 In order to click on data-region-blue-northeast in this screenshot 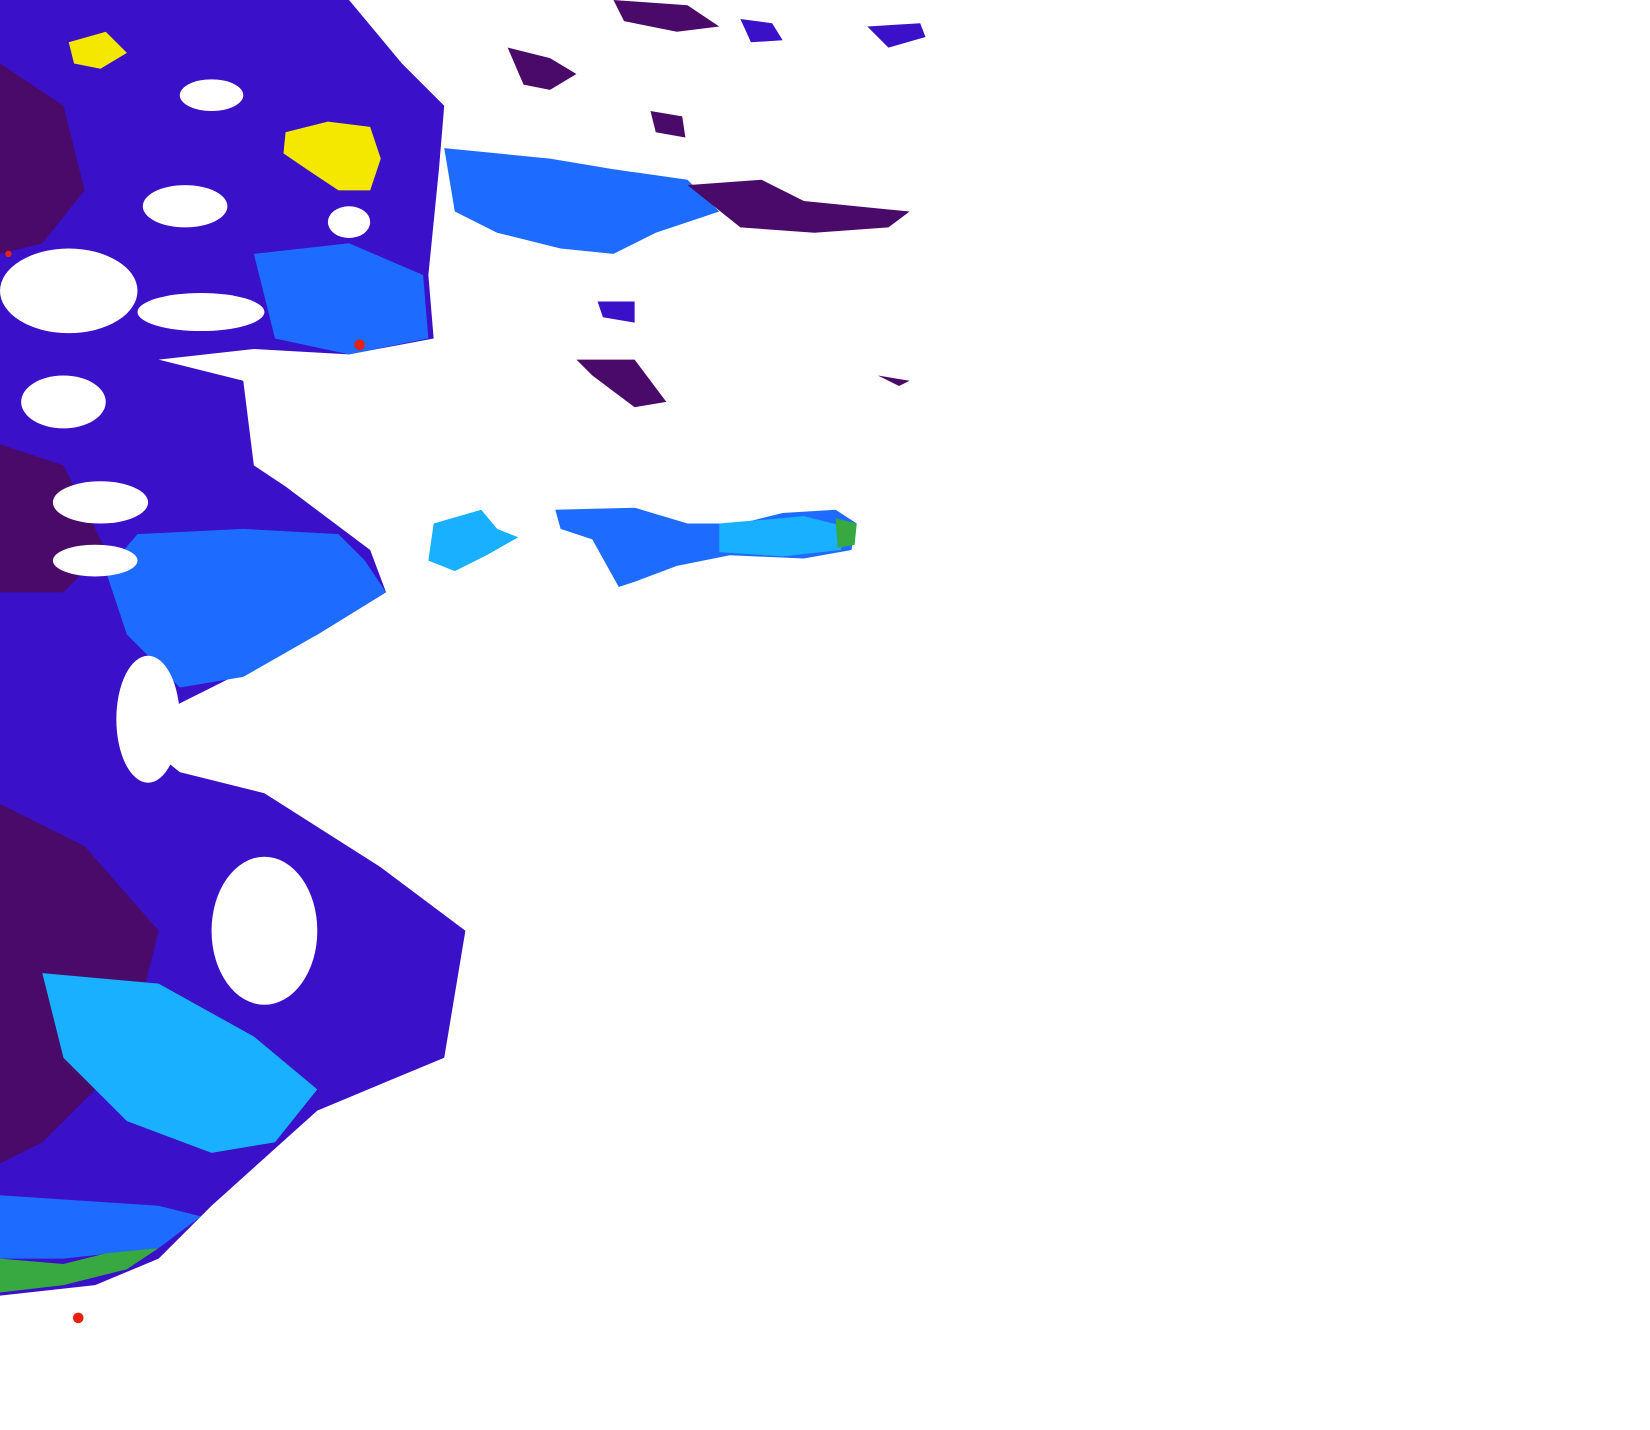, I will do `click(582, 201)`.